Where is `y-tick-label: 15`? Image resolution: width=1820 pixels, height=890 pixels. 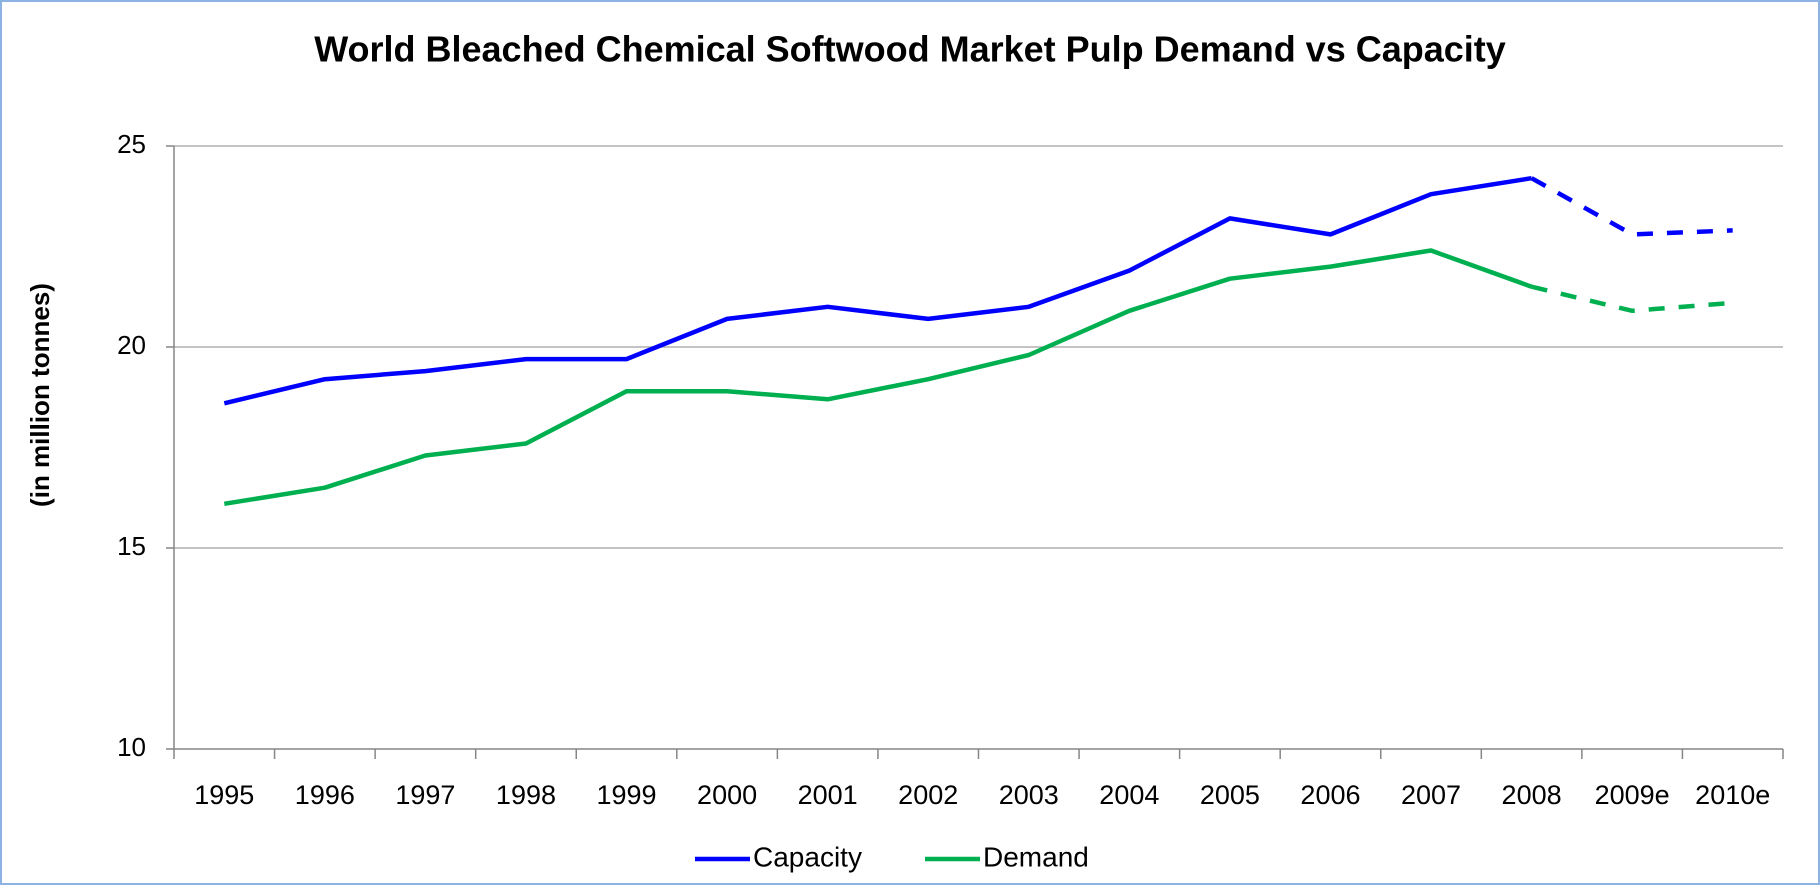
y-tick-label: 15 is located at coordinates (131, 546).